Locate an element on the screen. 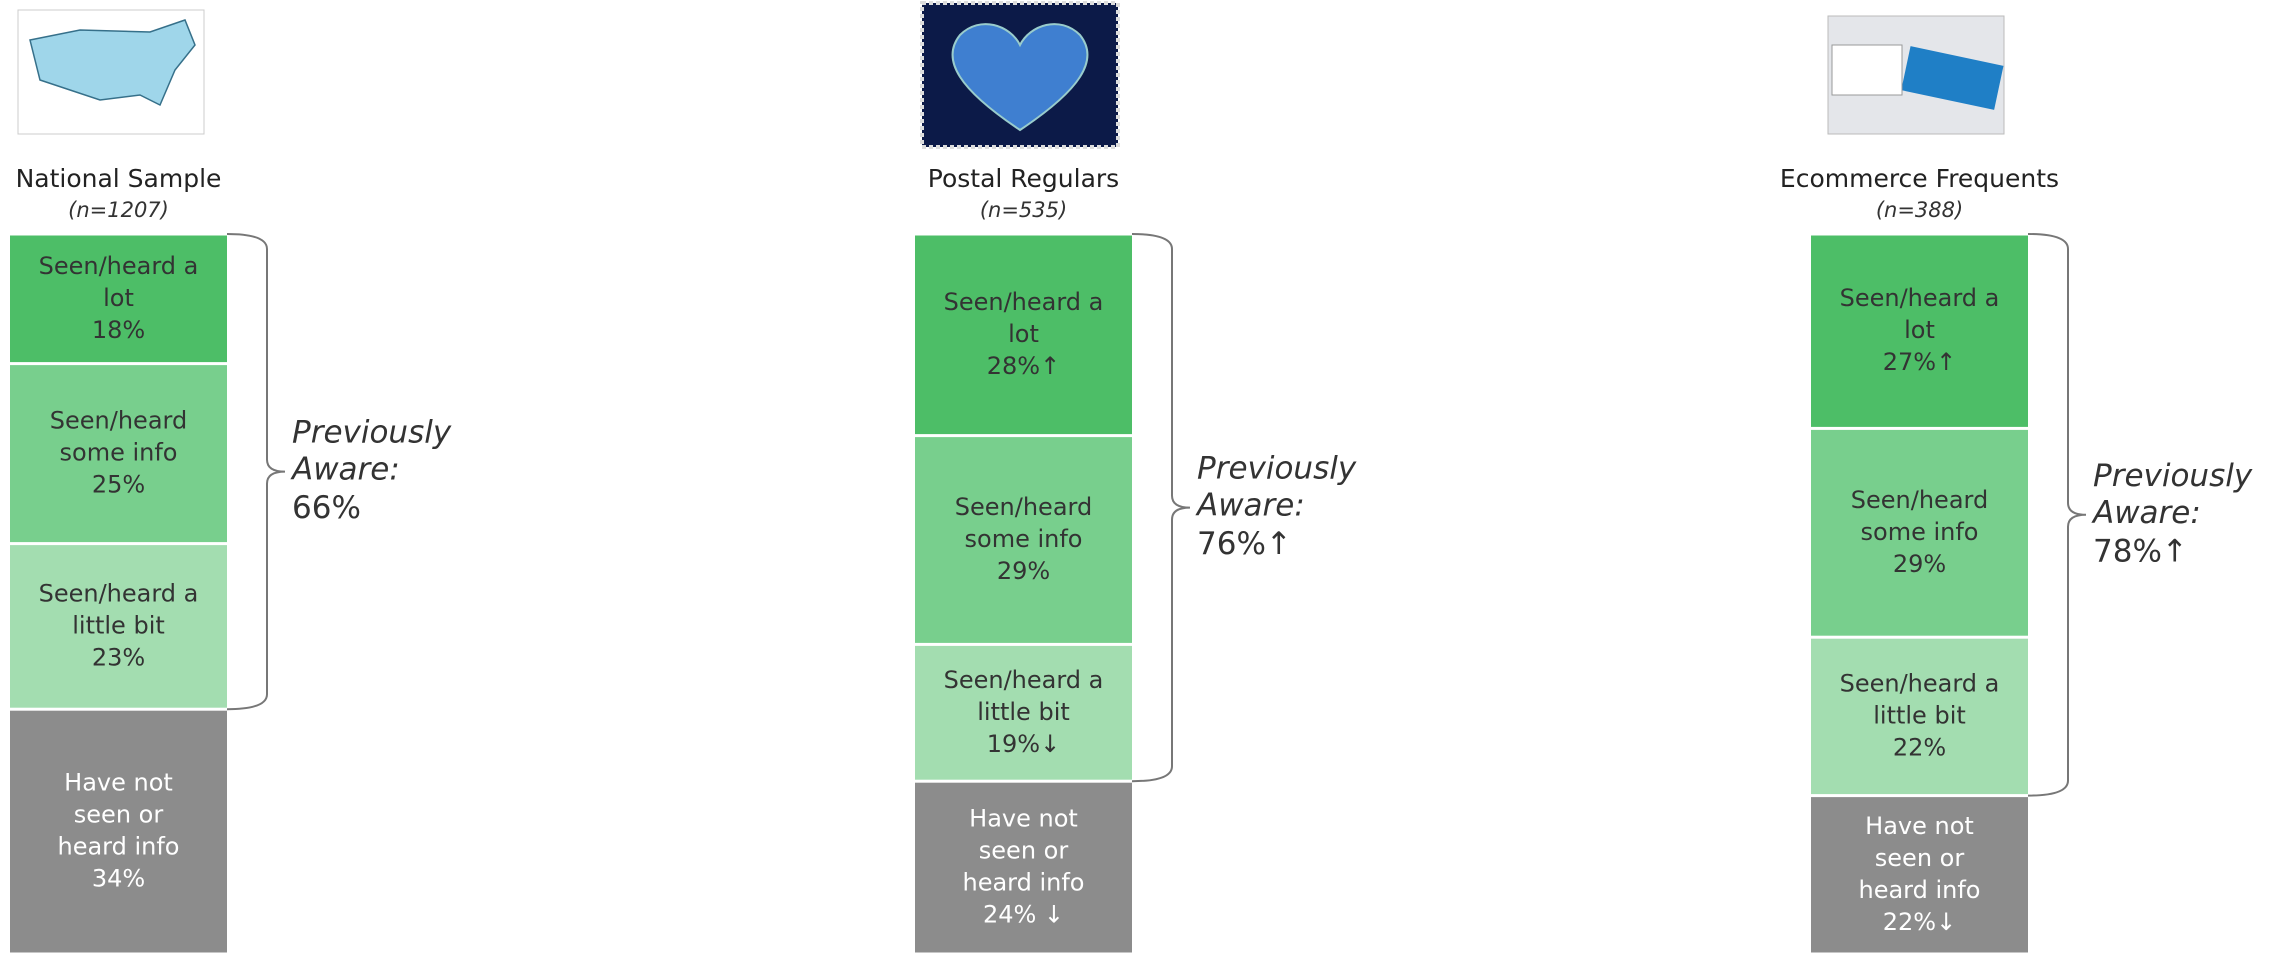 This screenshot has width=2285, height=954. value-label: 22% is located at coordinates (1919, 747).